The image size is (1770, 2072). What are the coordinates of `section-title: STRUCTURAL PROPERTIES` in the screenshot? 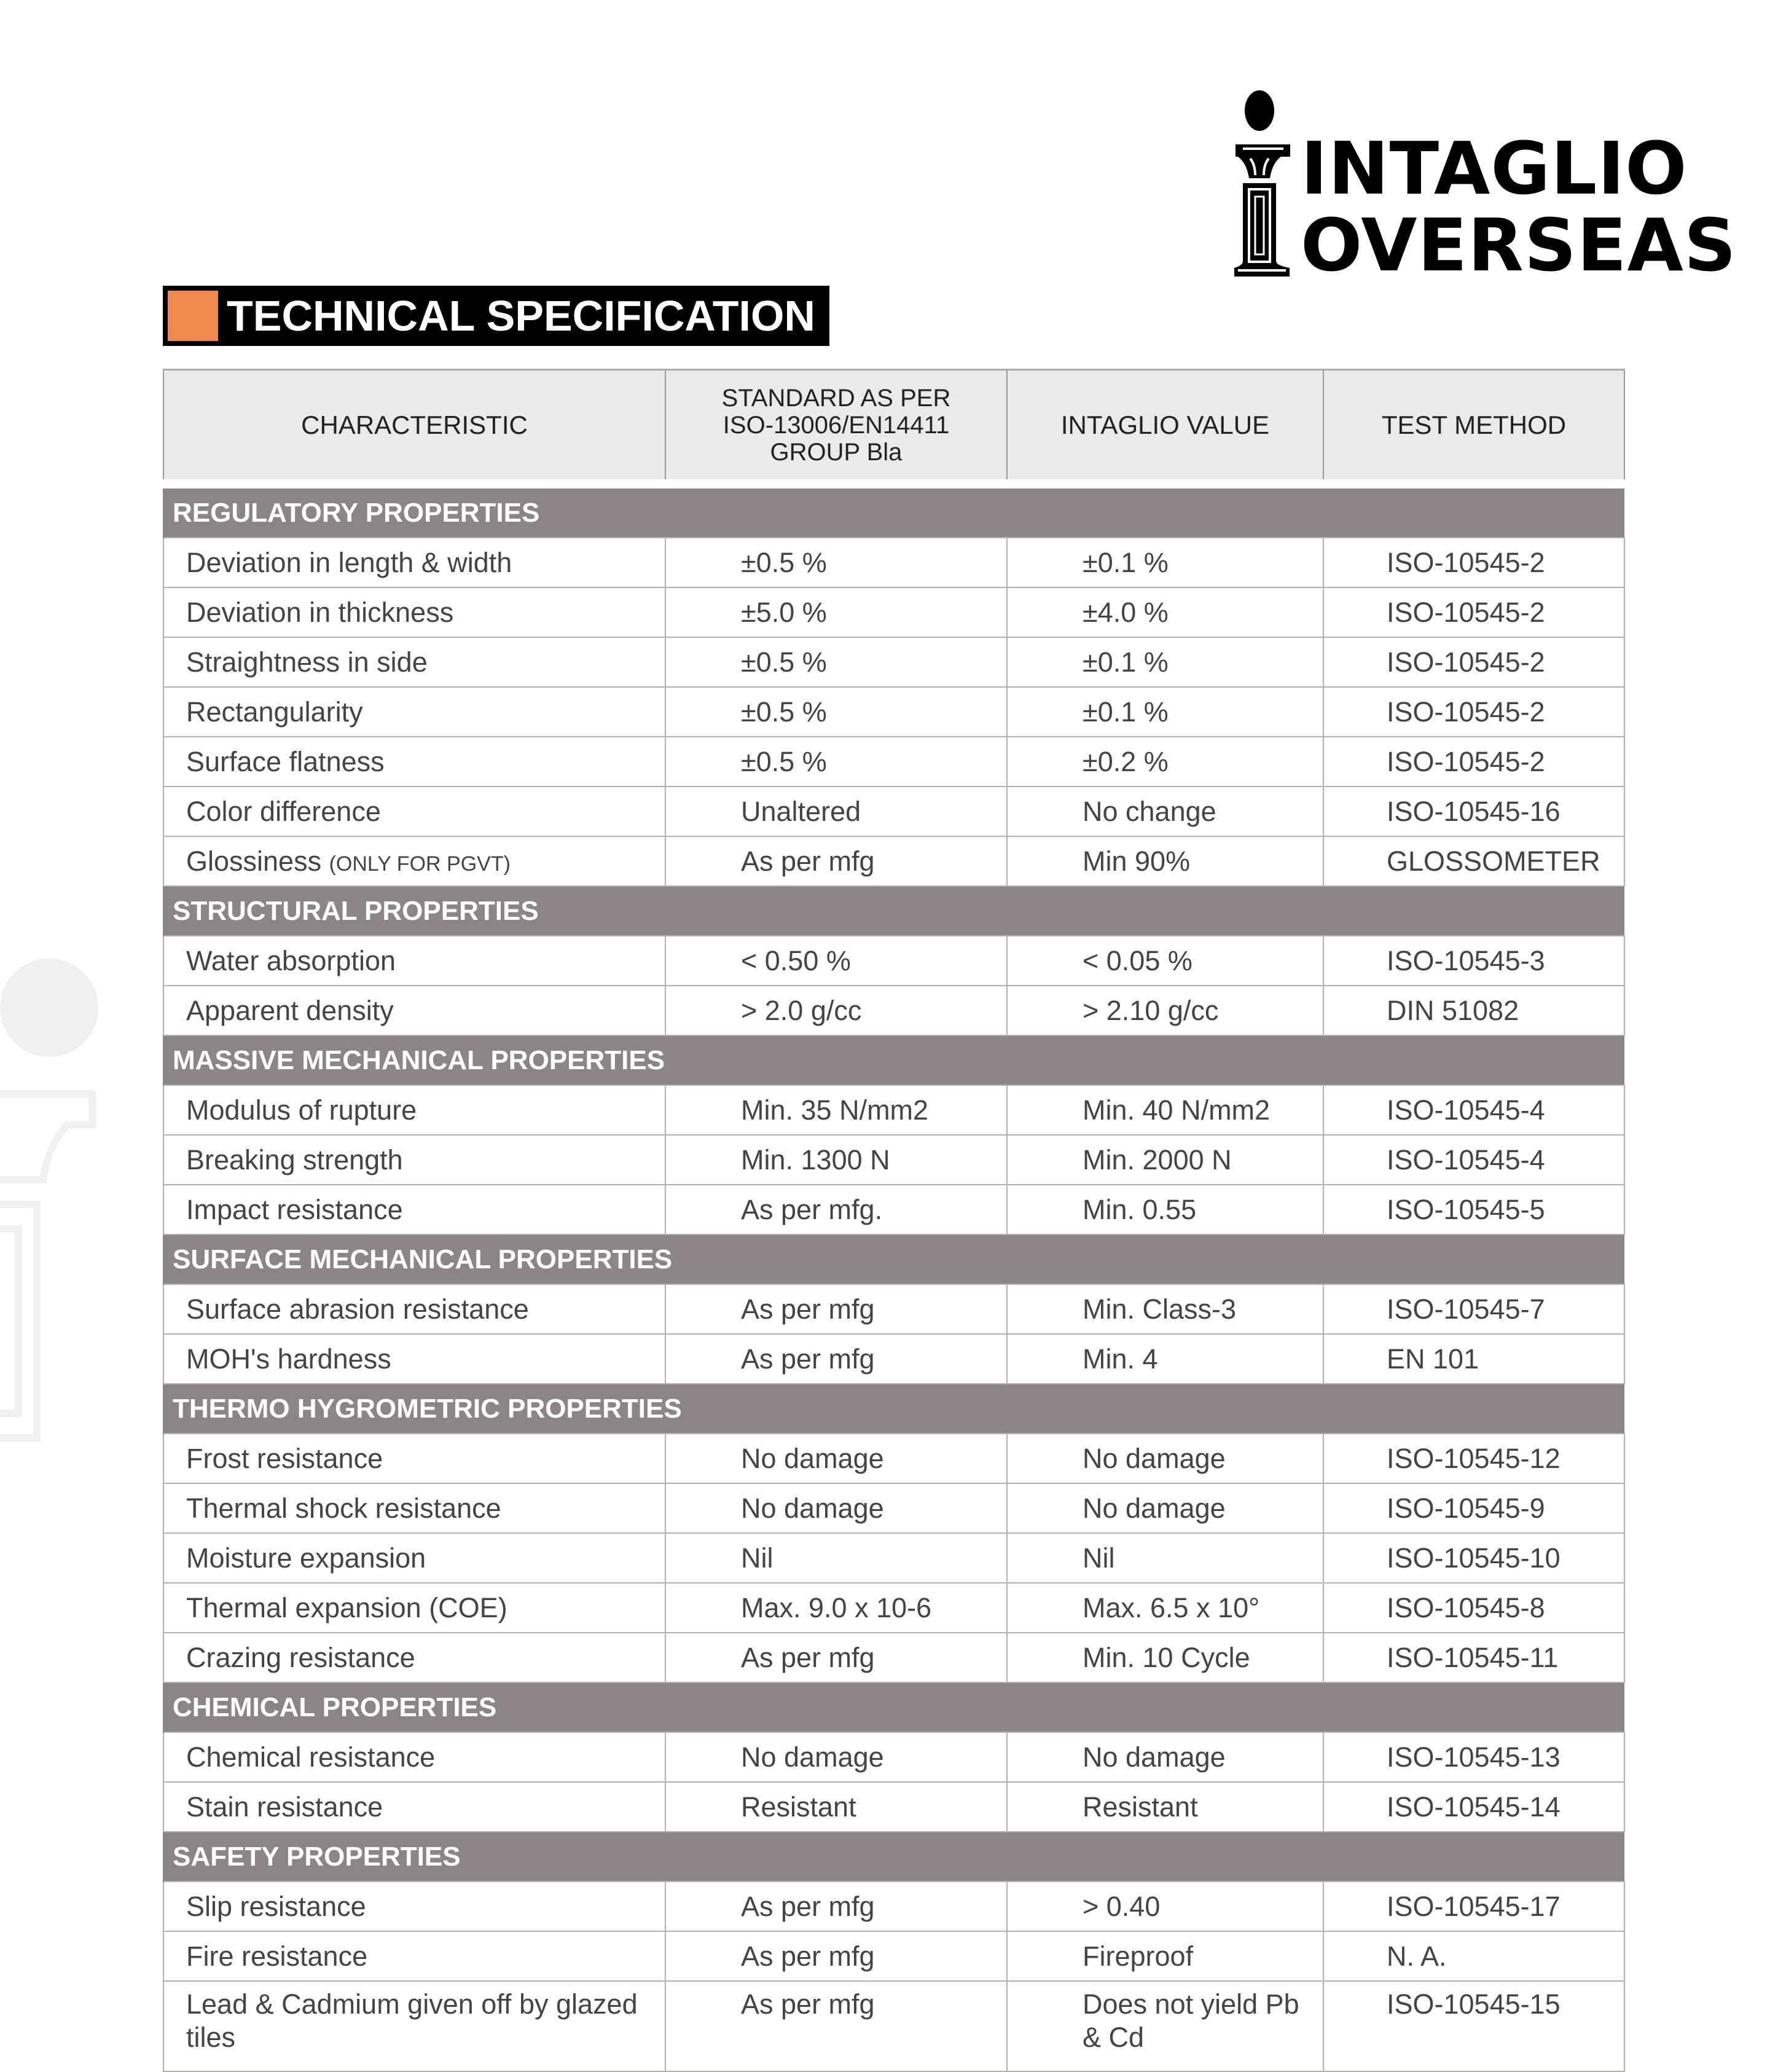 It's located at (894, 911).